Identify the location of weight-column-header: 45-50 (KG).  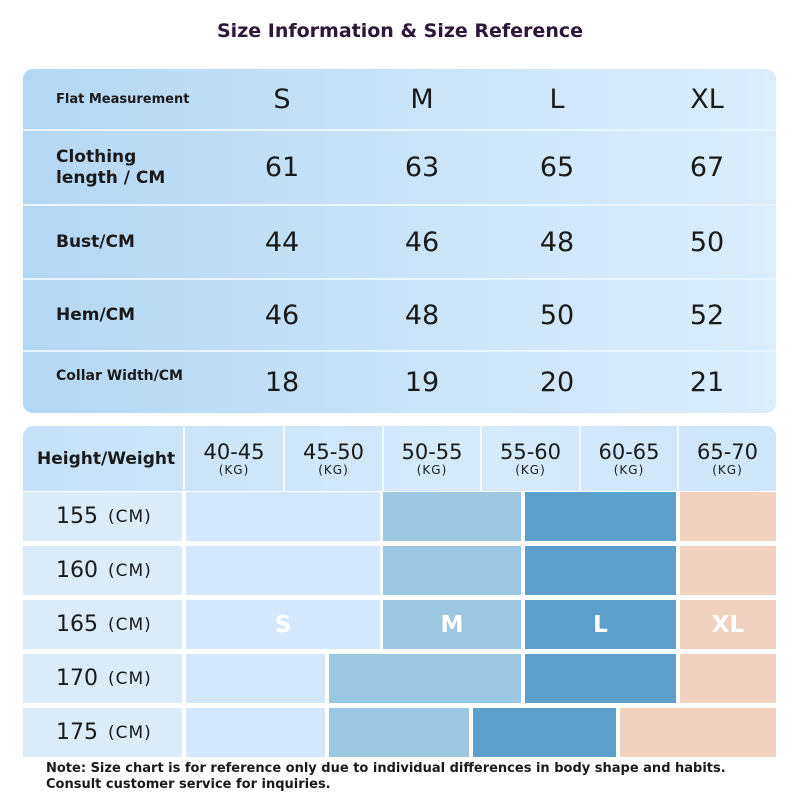
(333, 458).